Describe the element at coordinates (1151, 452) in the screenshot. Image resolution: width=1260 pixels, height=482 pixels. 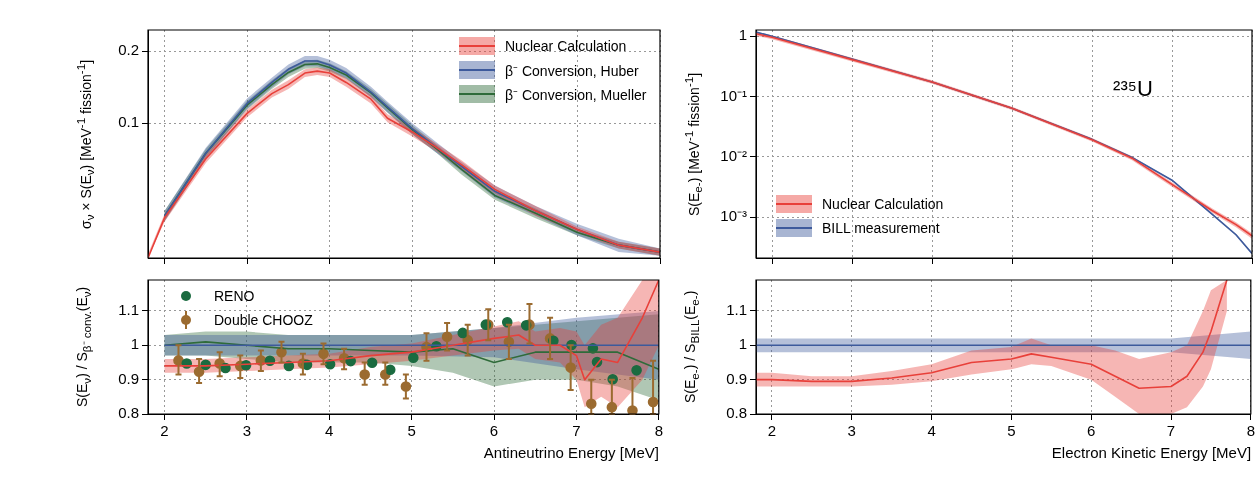
I see `x-axis-title: Electron Kinetic Energy [MeV]` at that location.